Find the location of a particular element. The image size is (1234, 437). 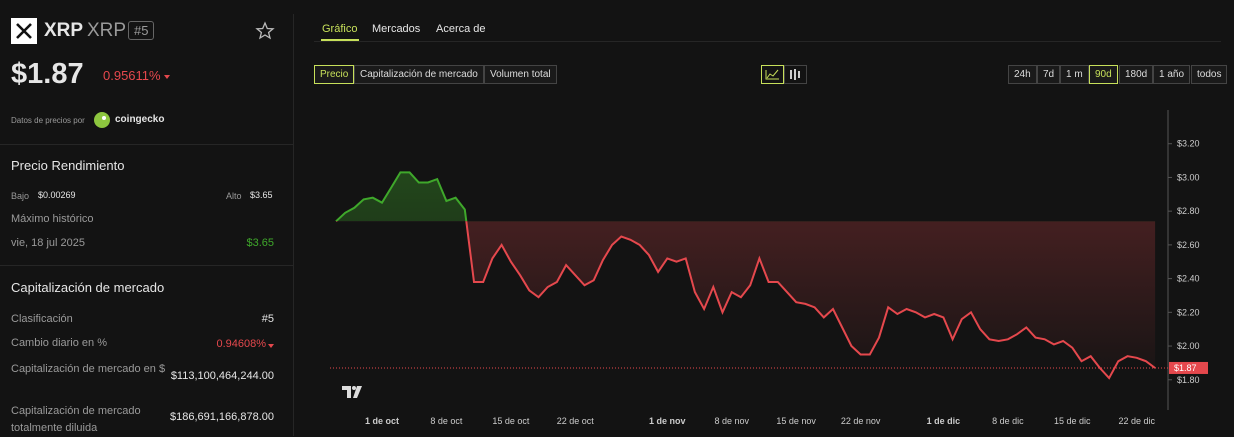

tab-indicator is located at coordinates (340, 40).